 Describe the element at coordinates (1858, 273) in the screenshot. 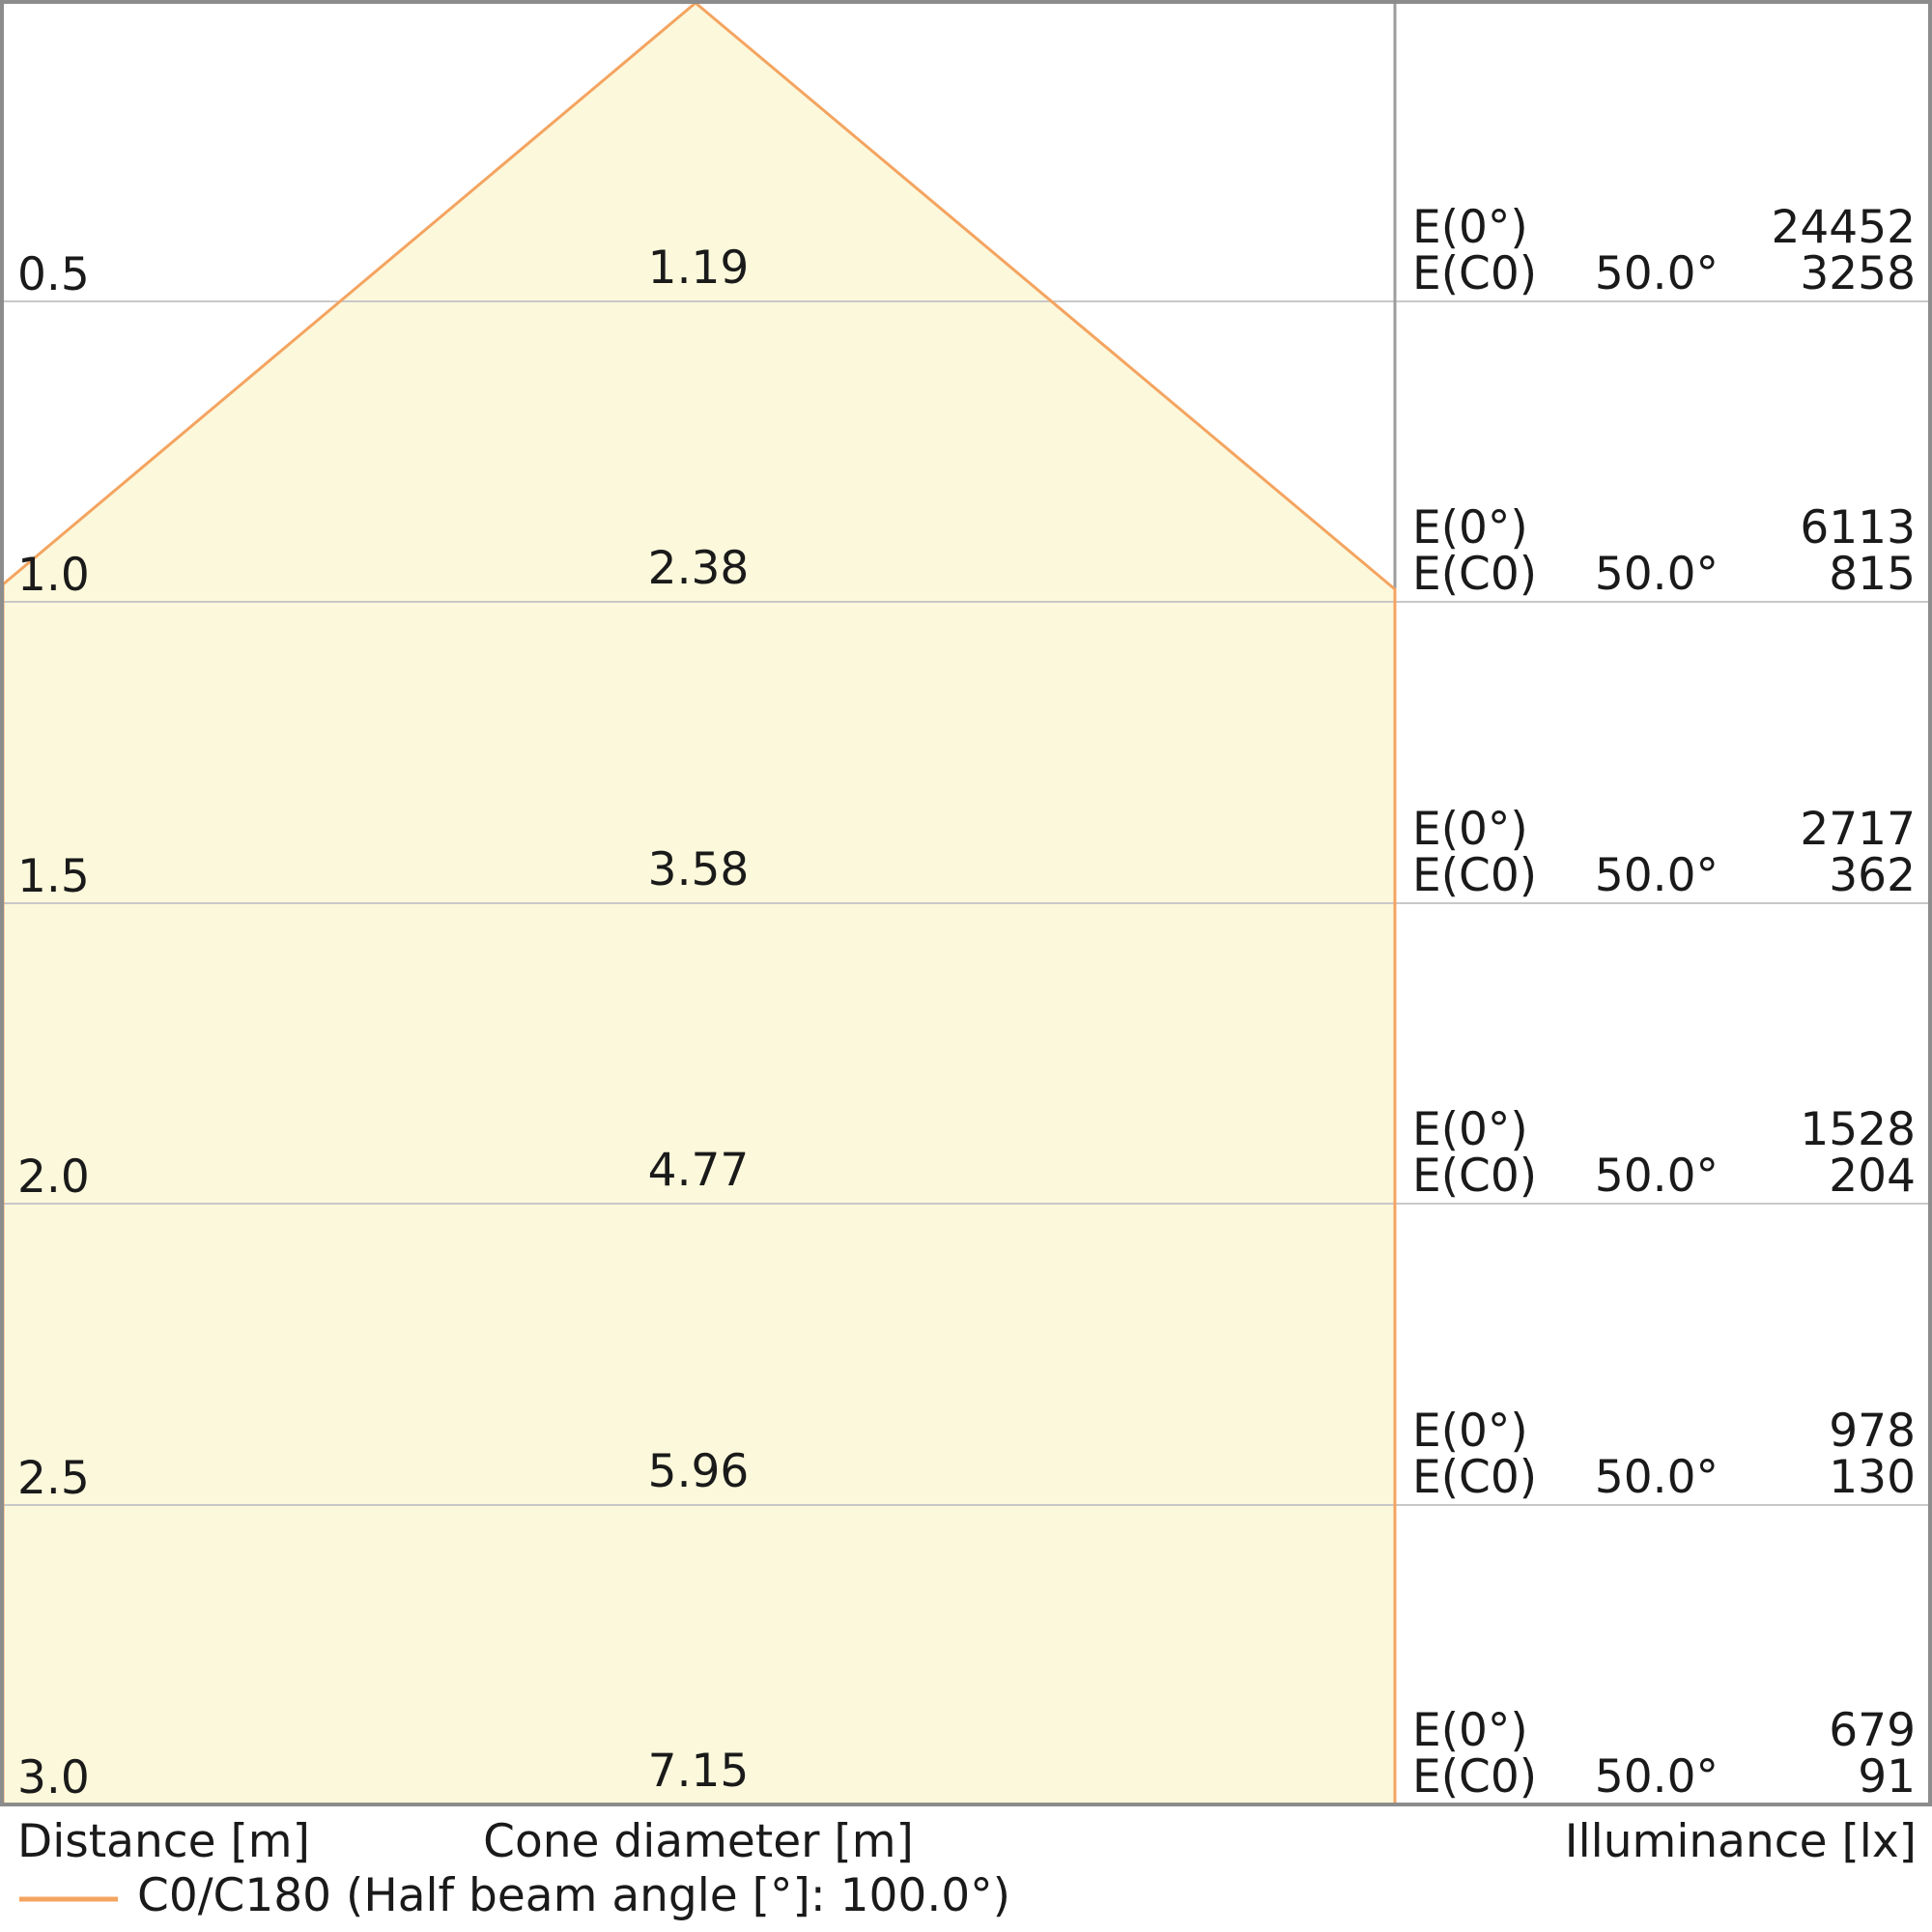

I see `ec0-illuminance: 3258` at that location.